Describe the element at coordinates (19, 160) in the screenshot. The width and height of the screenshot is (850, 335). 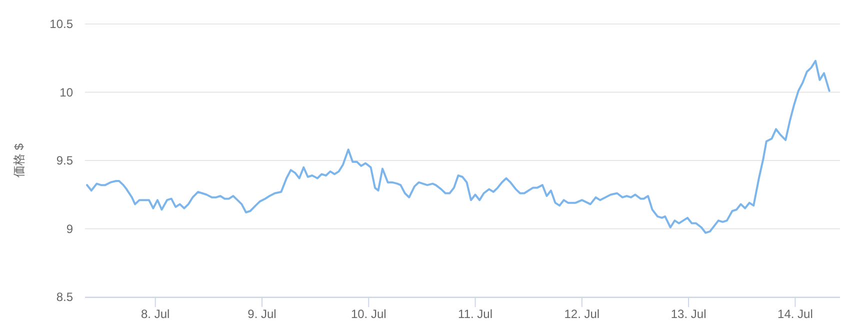
I see `y-axis-title: 価格 $` at that location.